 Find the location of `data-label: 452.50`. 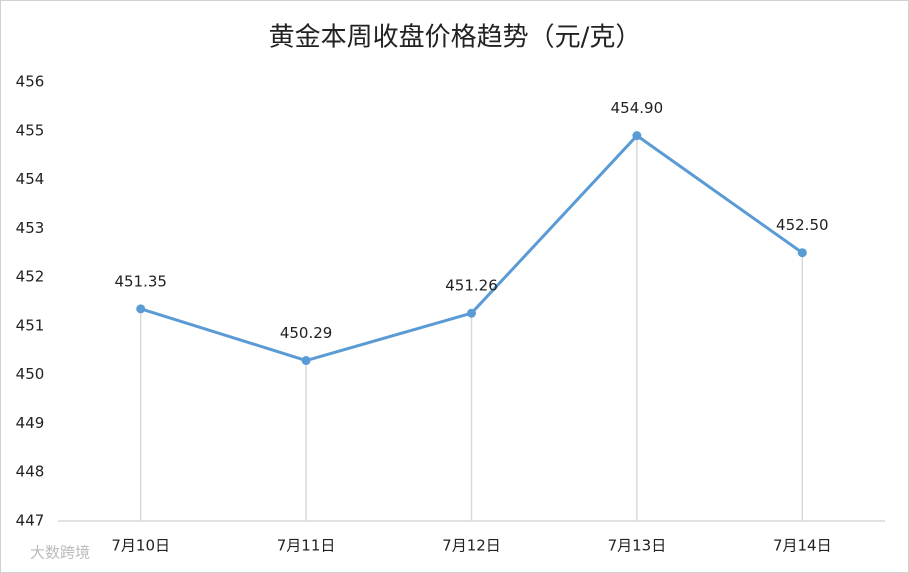

data-label: 452.50 is located at coordinates (802, 225).